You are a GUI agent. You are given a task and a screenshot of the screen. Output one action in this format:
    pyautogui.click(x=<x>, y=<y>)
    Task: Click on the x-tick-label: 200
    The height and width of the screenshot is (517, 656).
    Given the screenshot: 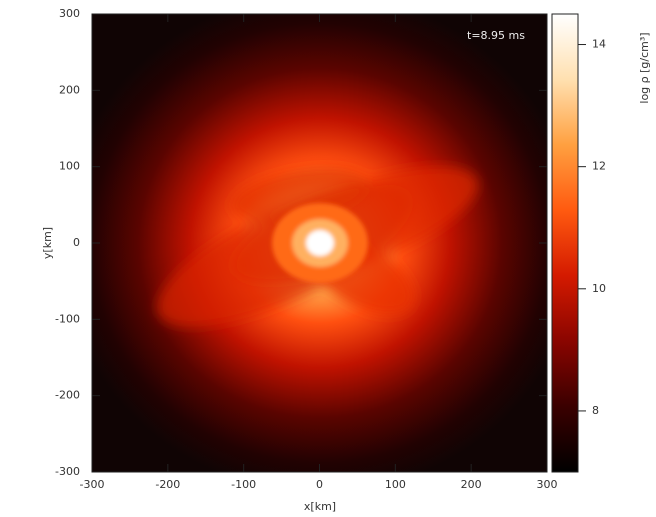 What is the action you would take?
    pyautogui.click(x=471, y=484)
    